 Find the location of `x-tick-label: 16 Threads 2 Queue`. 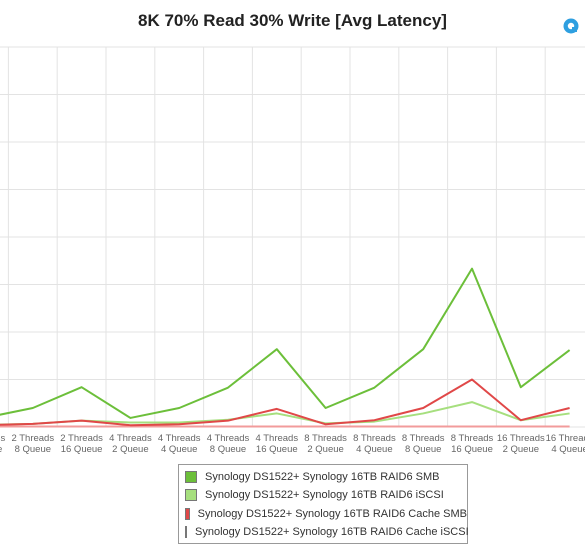

x-tick-label: 16 Threads 2 Queue is located at coordinates (521, 444).